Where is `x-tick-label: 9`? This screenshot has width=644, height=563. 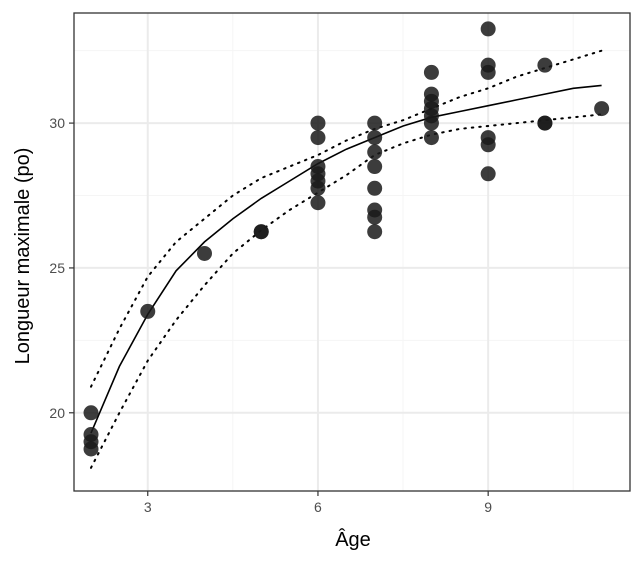 x-tick-label: 9 is located at coordinates (488, 507).